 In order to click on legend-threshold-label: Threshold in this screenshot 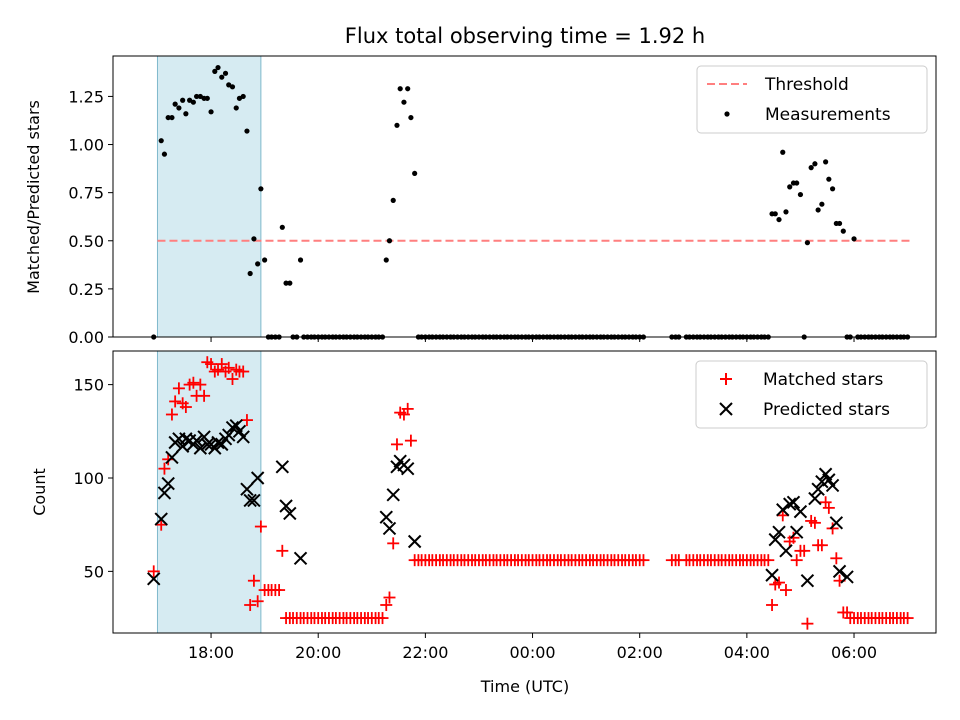, I will do `click(806, 85)`.